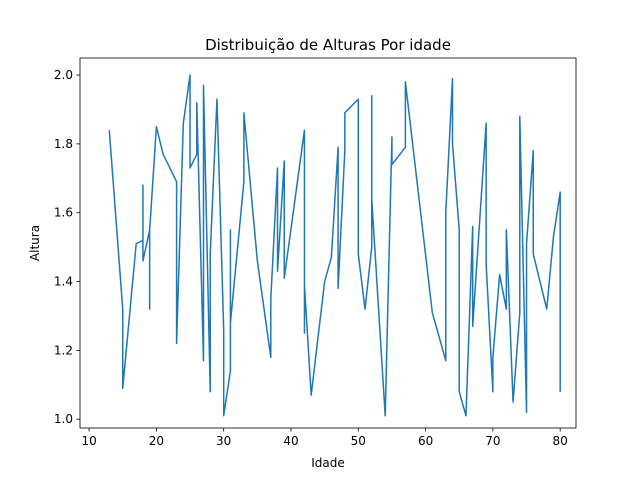 Image resolution: width=640 pixels, height=480 pixels. Describe the element at coordinates (560, 441) in the screenshot. I see `x-tick-label: 80` at that location.